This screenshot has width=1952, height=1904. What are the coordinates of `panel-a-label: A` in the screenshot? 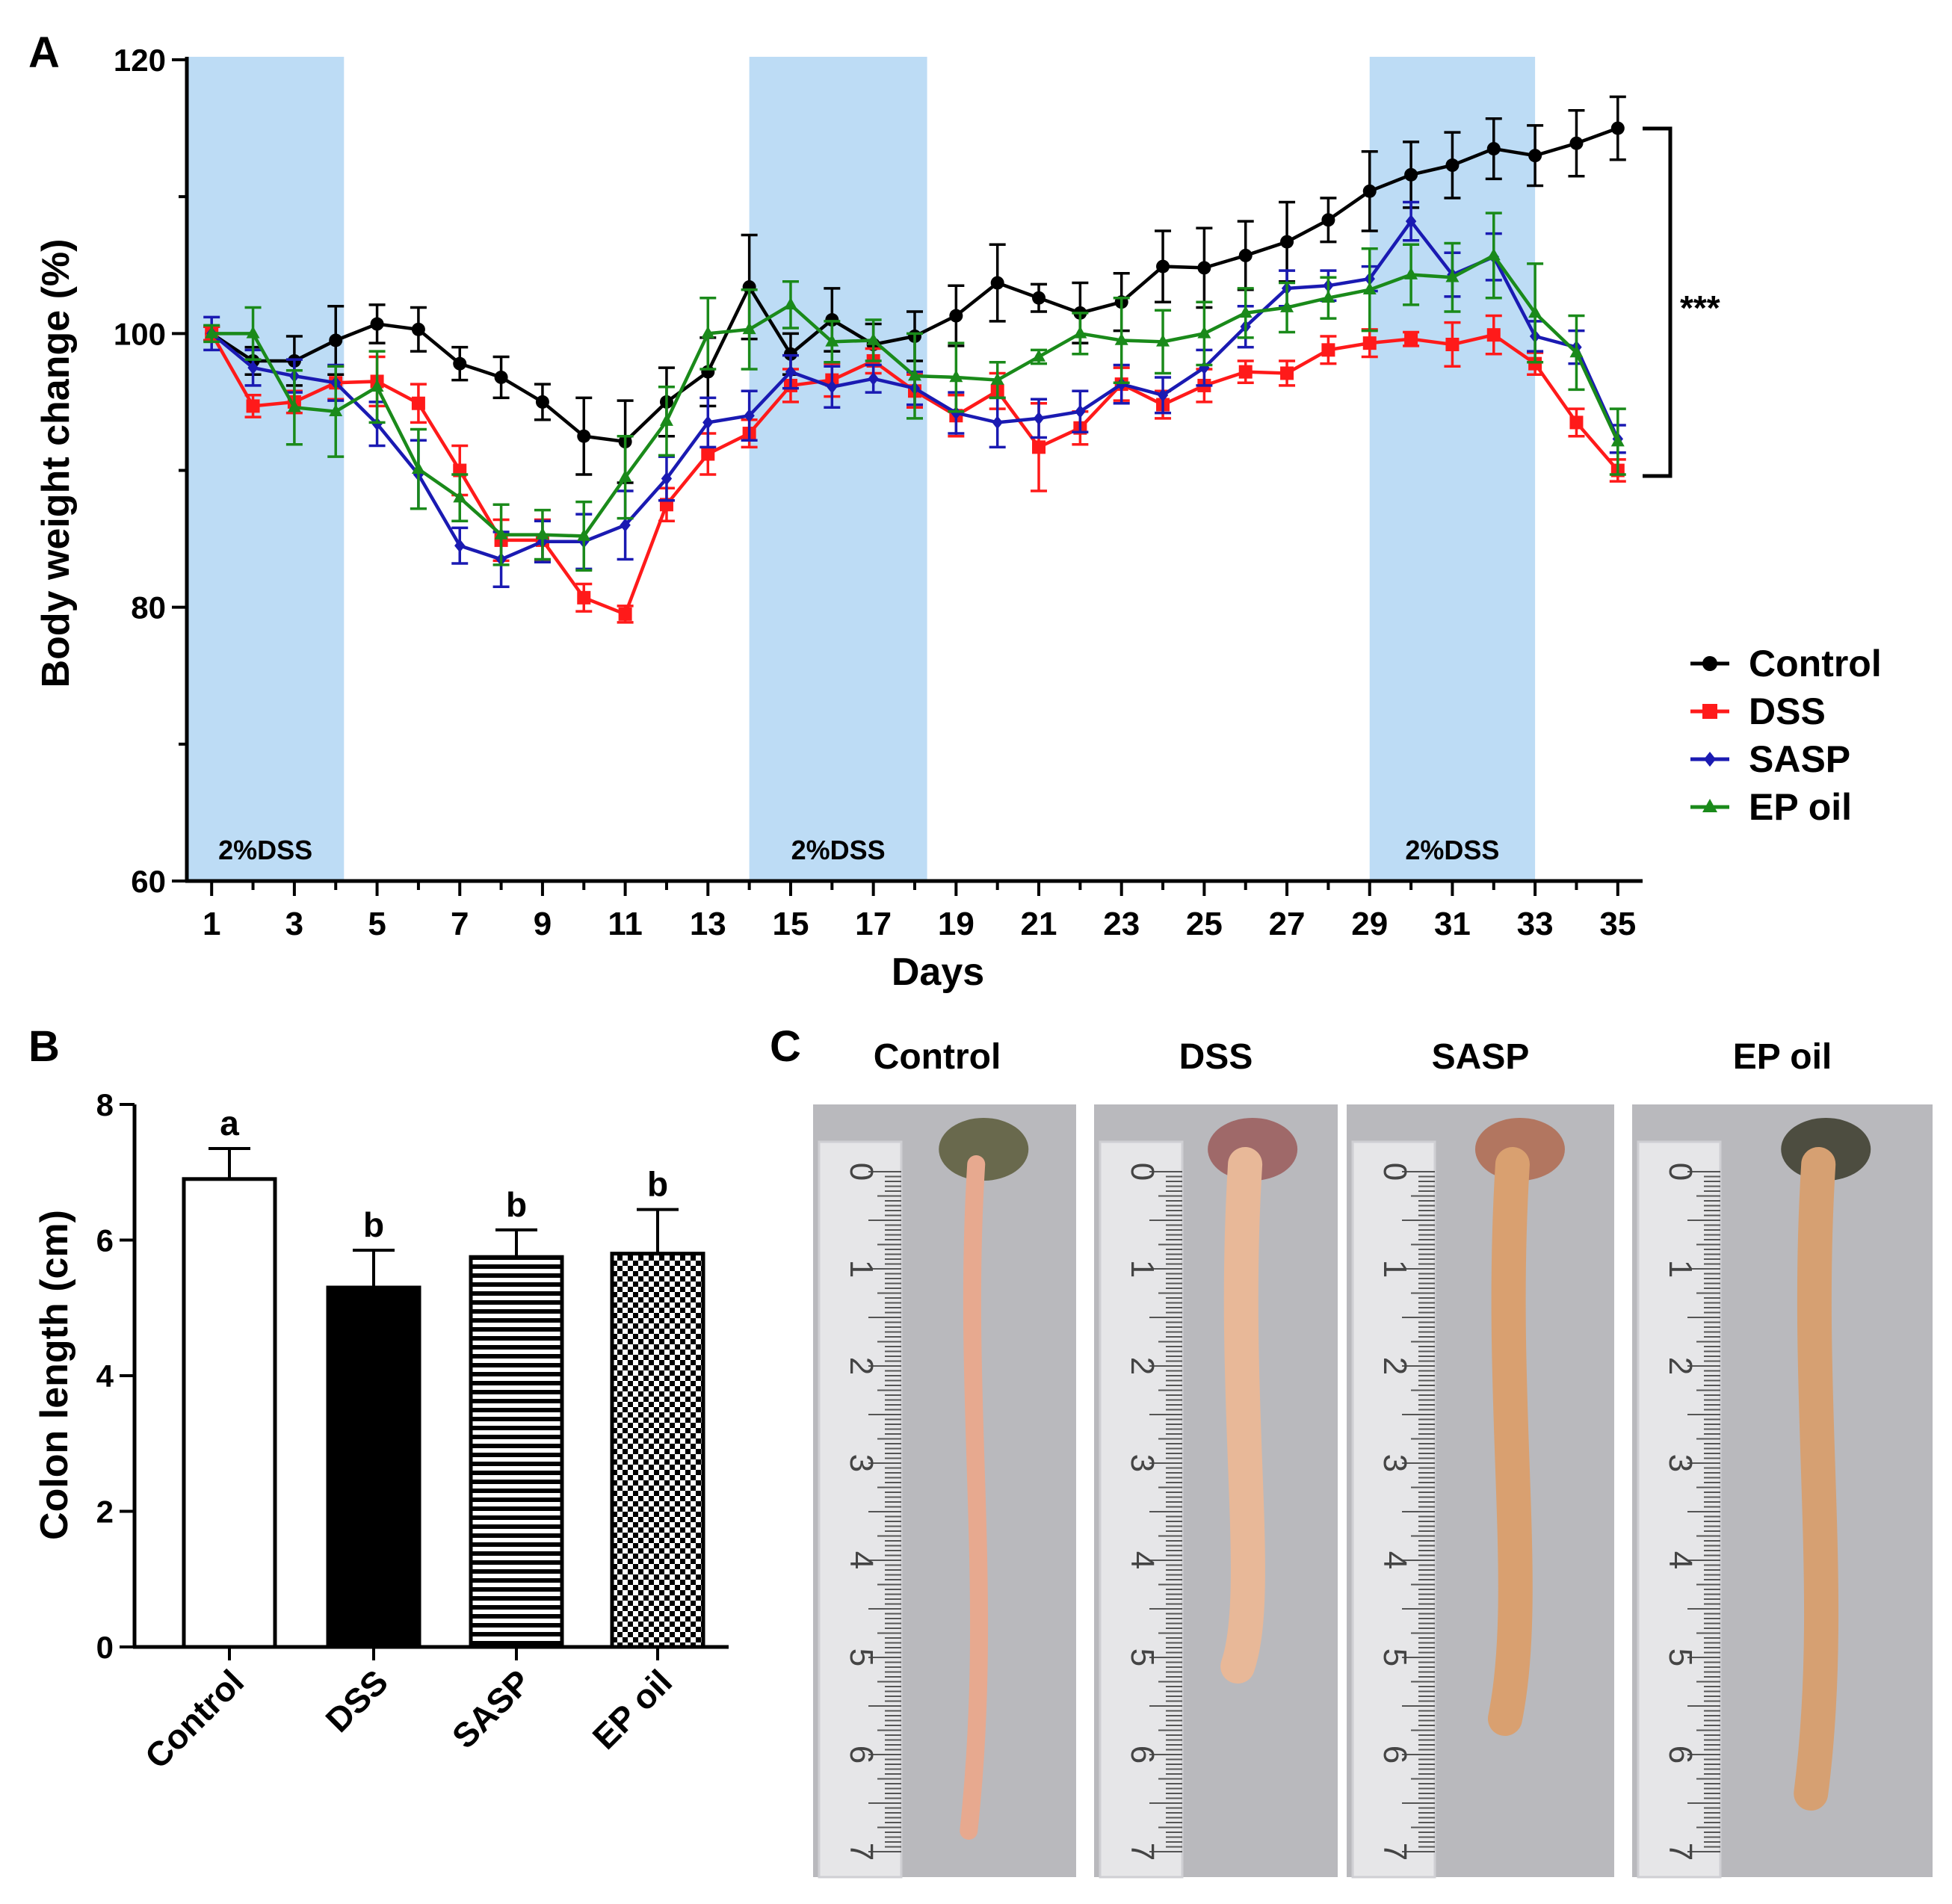 It's located at (44, 52).